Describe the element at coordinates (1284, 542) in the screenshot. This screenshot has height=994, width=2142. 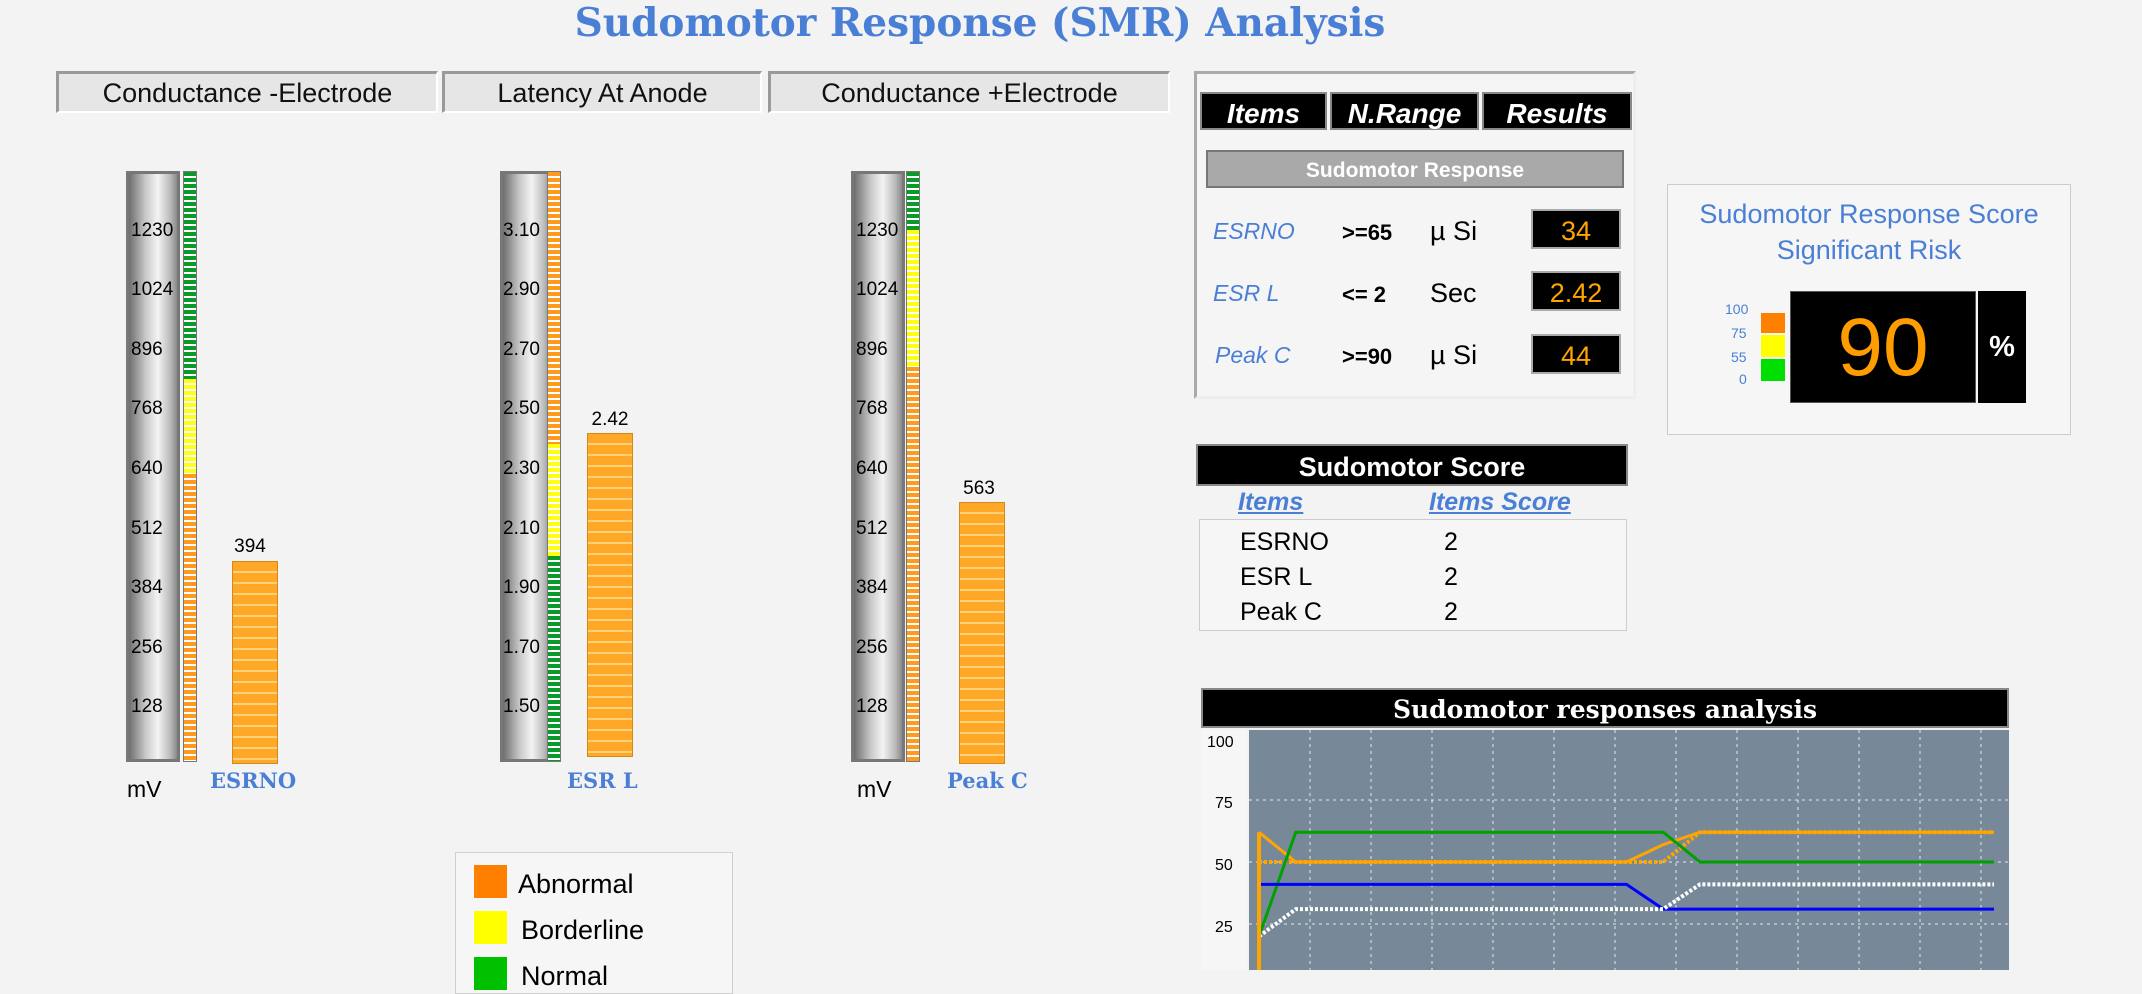
I see `table-cell-item: ESRNO` at that location.